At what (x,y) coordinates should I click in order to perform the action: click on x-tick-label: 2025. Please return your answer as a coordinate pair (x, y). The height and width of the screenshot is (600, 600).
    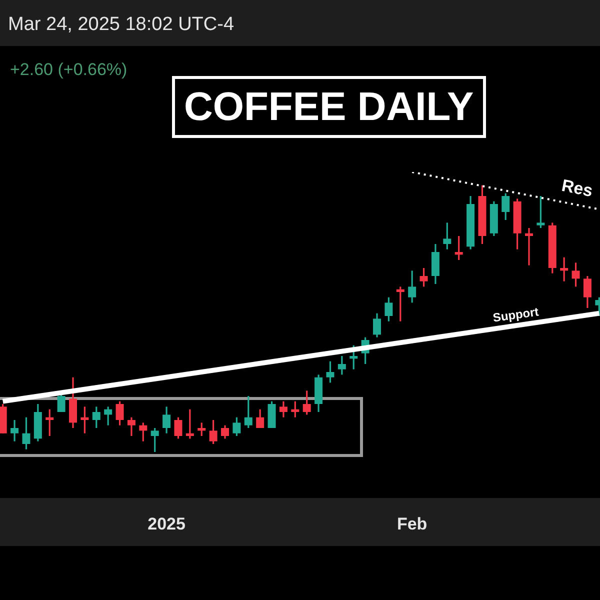
    Looking at the image, I should click on (167, 524).